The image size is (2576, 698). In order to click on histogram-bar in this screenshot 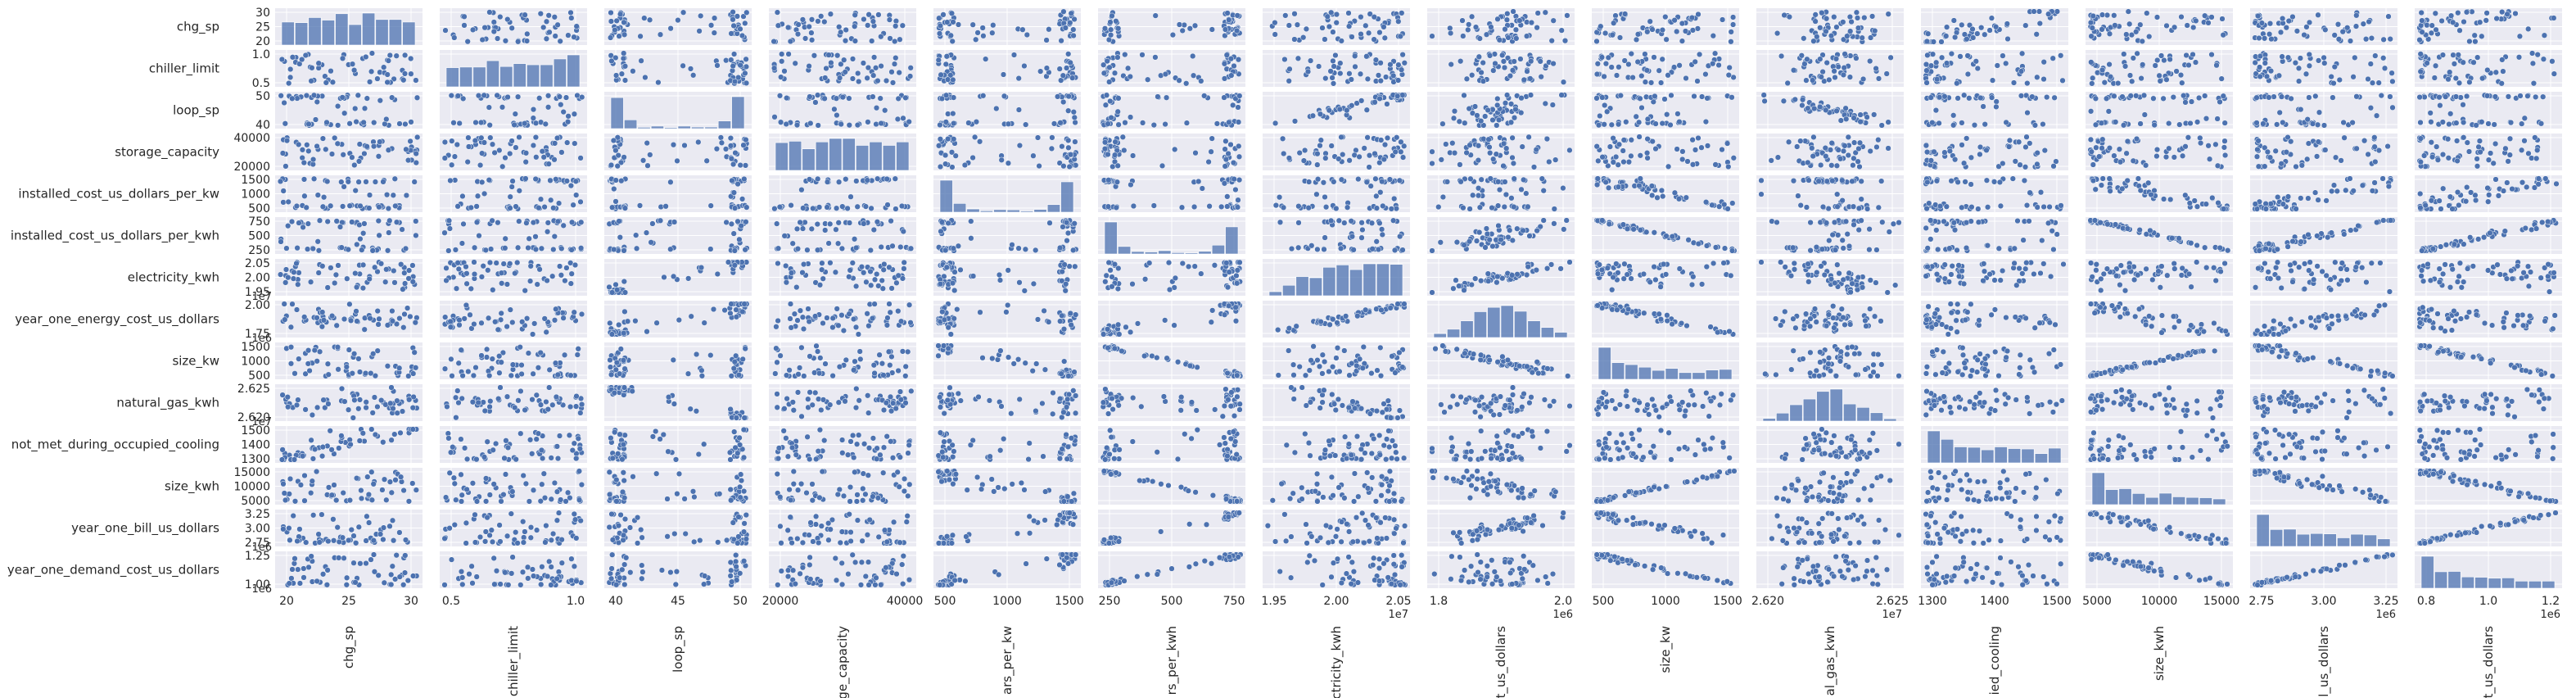, I will do `click(973, 210)`.